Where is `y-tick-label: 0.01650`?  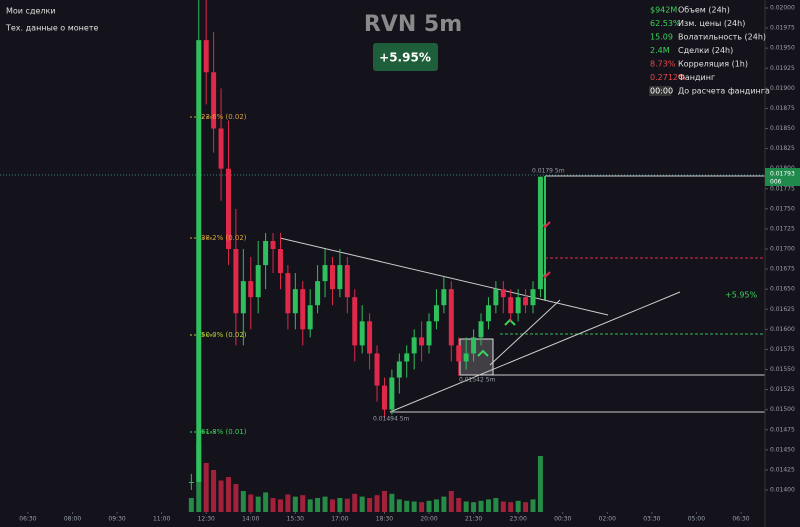
y-tick-label: 0.01650 is located at coordinates (782, 289).